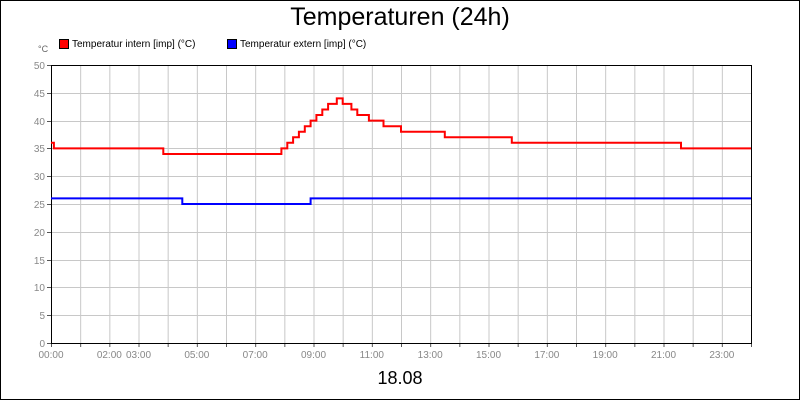 The image size is (800, 400). What do you see at coordinates (430, 355) in the screenshot?
I see `x-tick-label: 13:00` at bounding box center [430, 355].